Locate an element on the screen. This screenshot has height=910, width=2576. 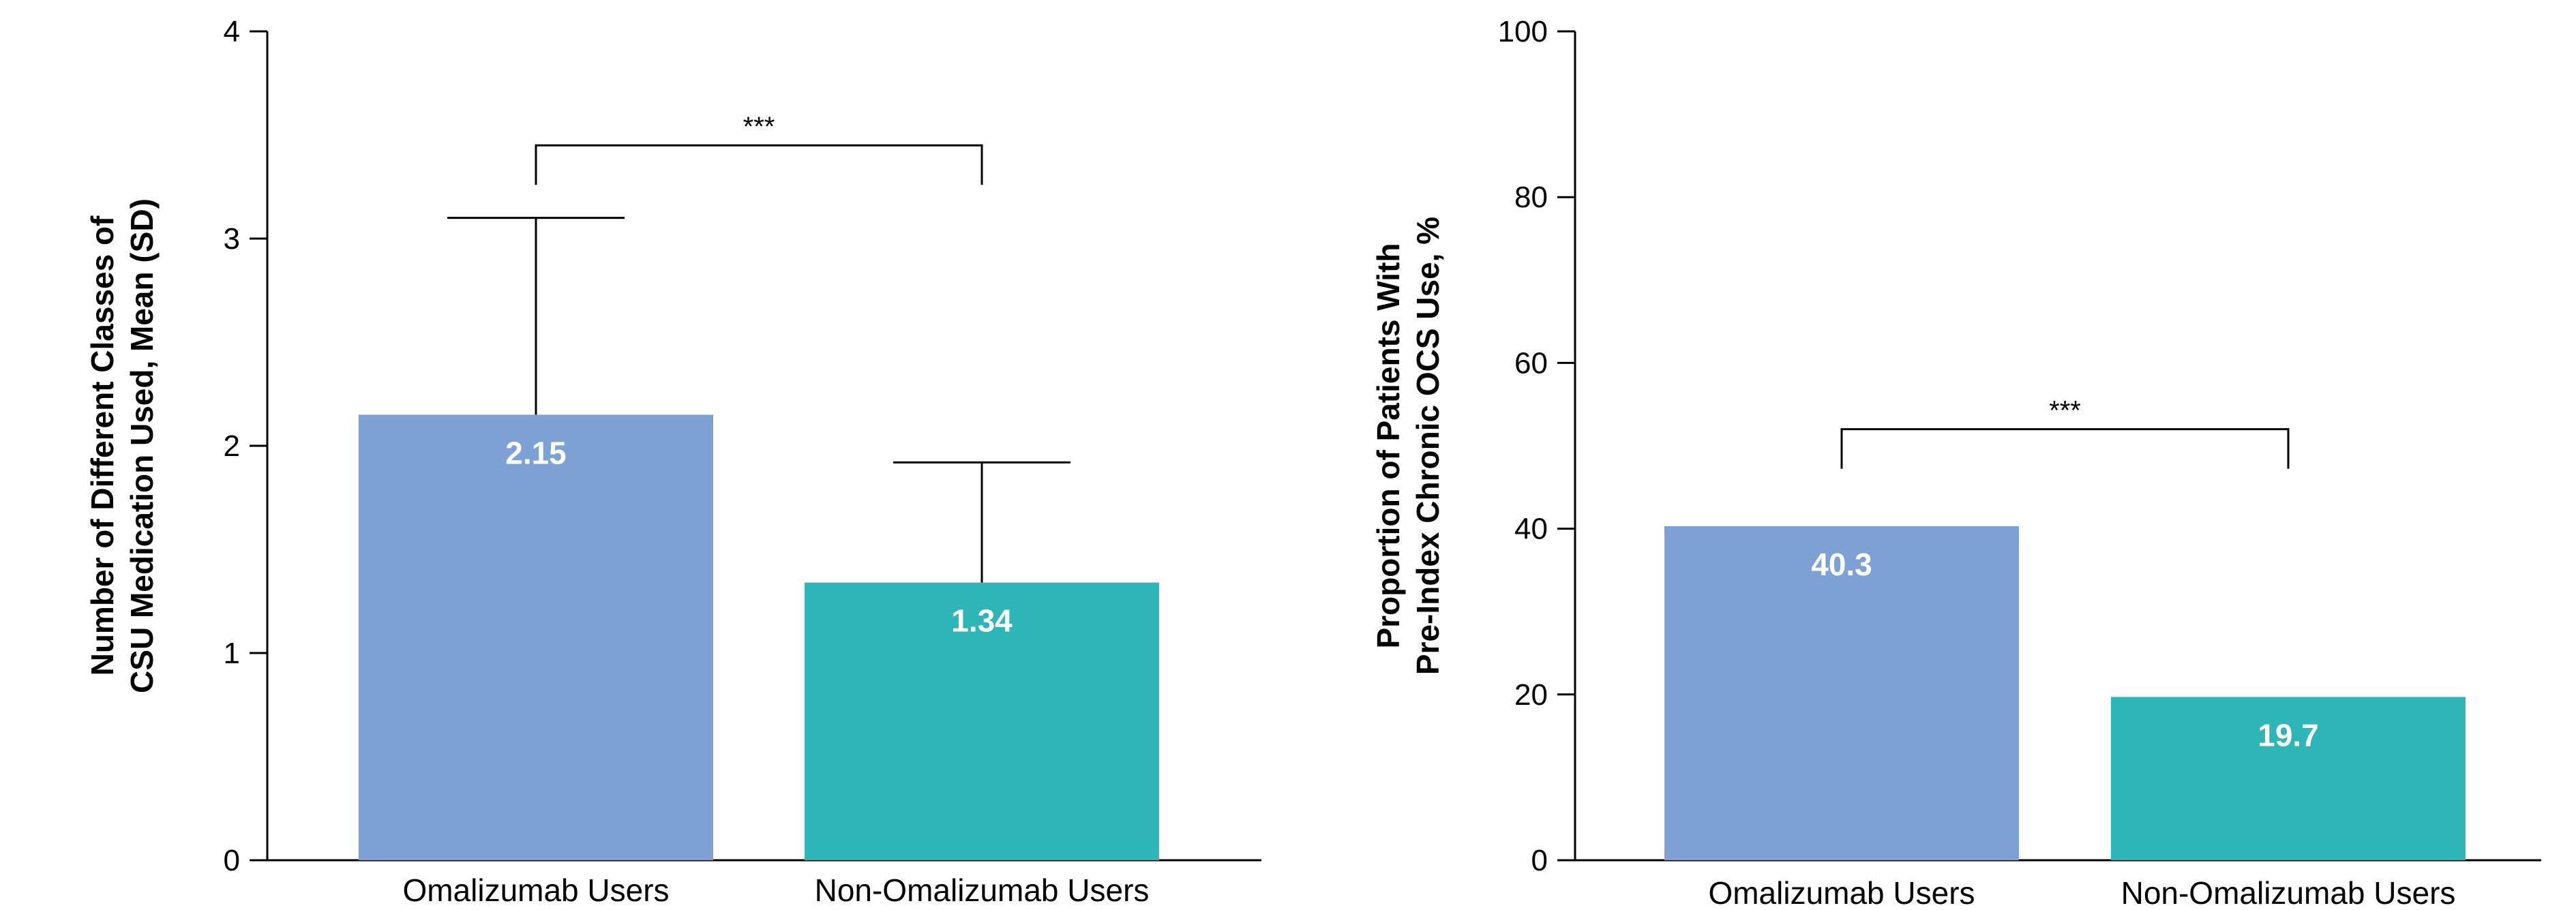
bar-data-label: 19.7 is located at coordinates (2288, 735).